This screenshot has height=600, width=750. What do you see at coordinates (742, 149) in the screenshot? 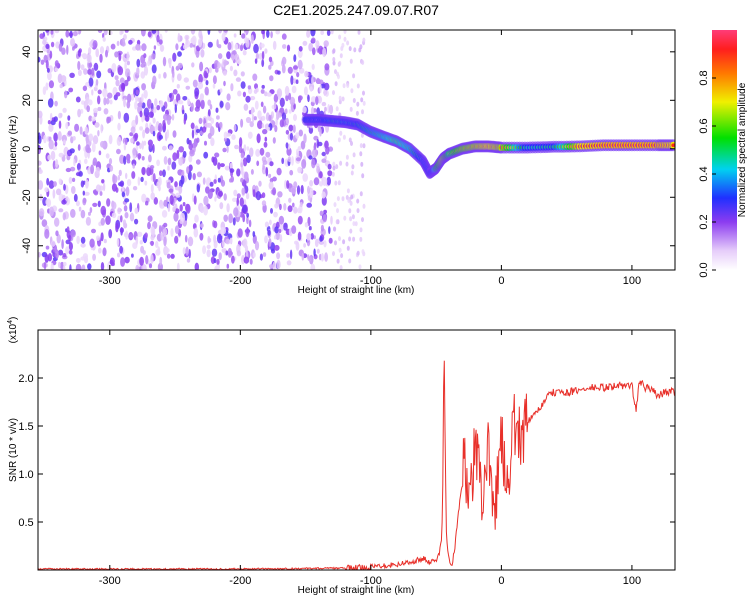
I see `colorbar-label: Normalized spectral amplitude` at bounding box center [742, 149].